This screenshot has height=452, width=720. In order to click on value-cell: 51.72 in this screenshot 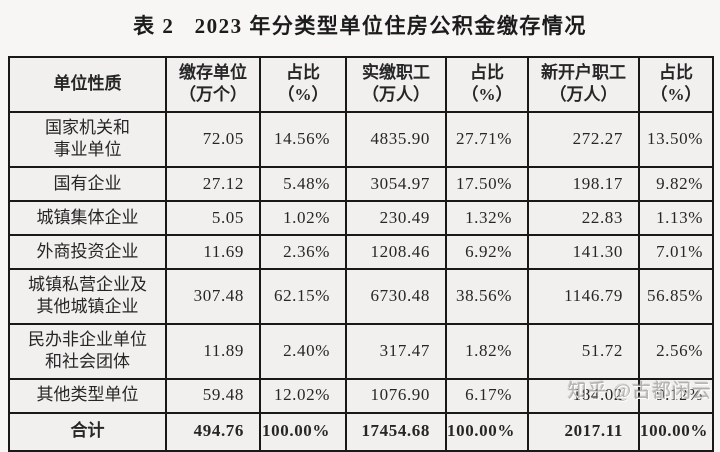, I will do `click(583, 351)`.